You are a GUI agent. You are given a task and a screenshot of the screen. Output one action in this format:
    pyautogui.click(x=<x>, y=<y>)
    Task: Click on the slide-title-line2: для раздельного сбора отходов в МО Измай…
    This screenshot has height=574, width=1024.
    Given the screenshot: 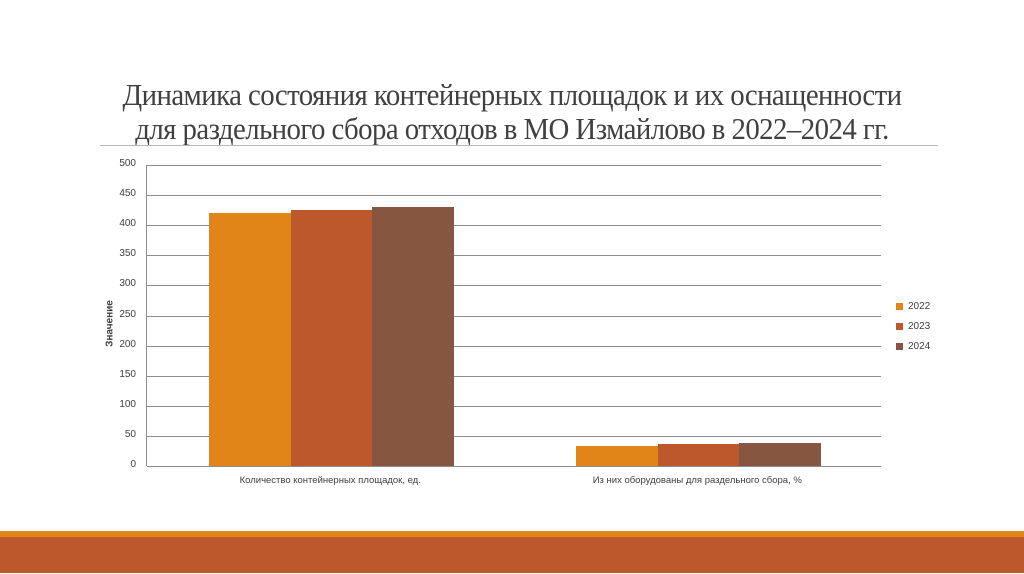 What is the action you would take?
    pyautogui.click(x=512, y=128)
    